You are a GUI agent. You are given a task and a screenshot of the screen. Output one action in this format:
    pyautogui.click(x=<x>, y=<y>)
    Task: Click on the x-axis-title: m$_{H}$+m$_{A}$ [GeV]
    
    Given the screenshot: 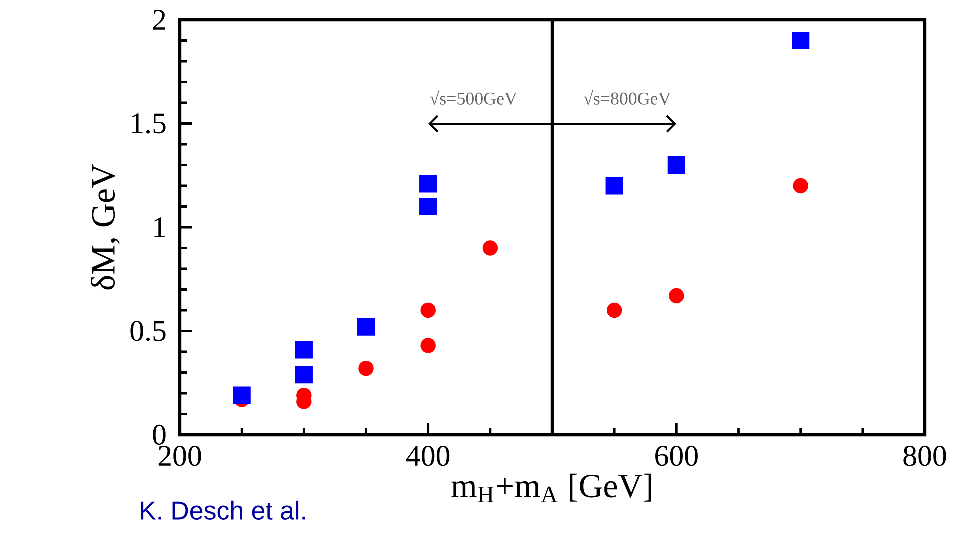 What is the action you would take?
    pyautogui.click(x=552, y=488)
    